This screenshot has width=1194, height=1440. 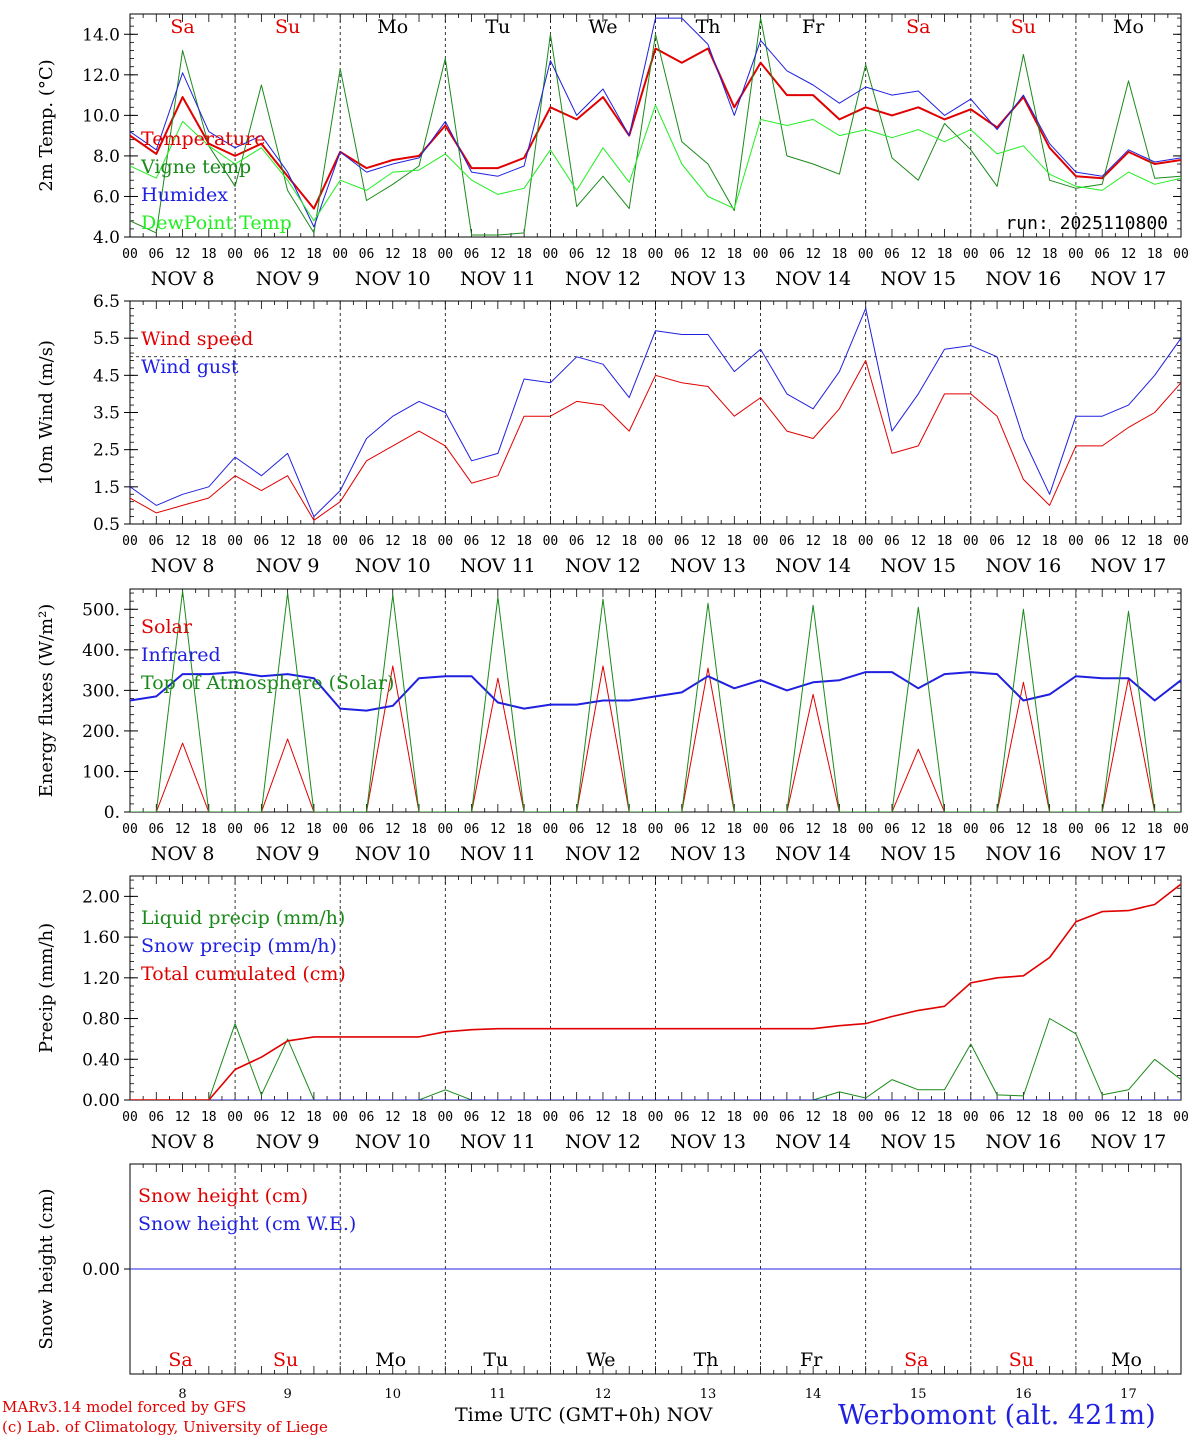 What do you see at coordinates (101, 732) in the screenshot?
I see `y-tick-label: 200.` at bounding box center [101, 732].